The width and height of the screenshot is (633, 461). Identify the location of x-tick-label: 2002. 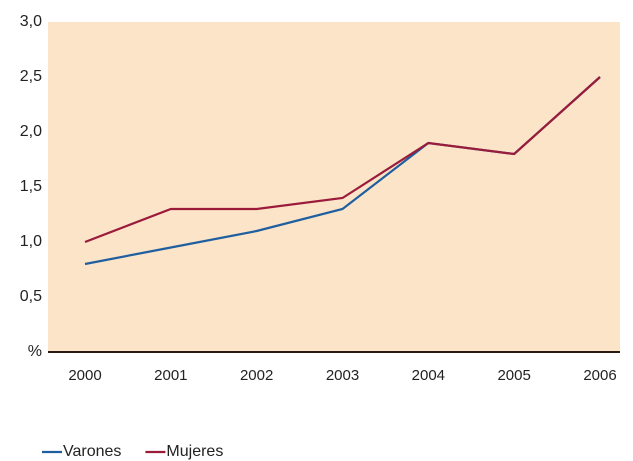
(256, 375).